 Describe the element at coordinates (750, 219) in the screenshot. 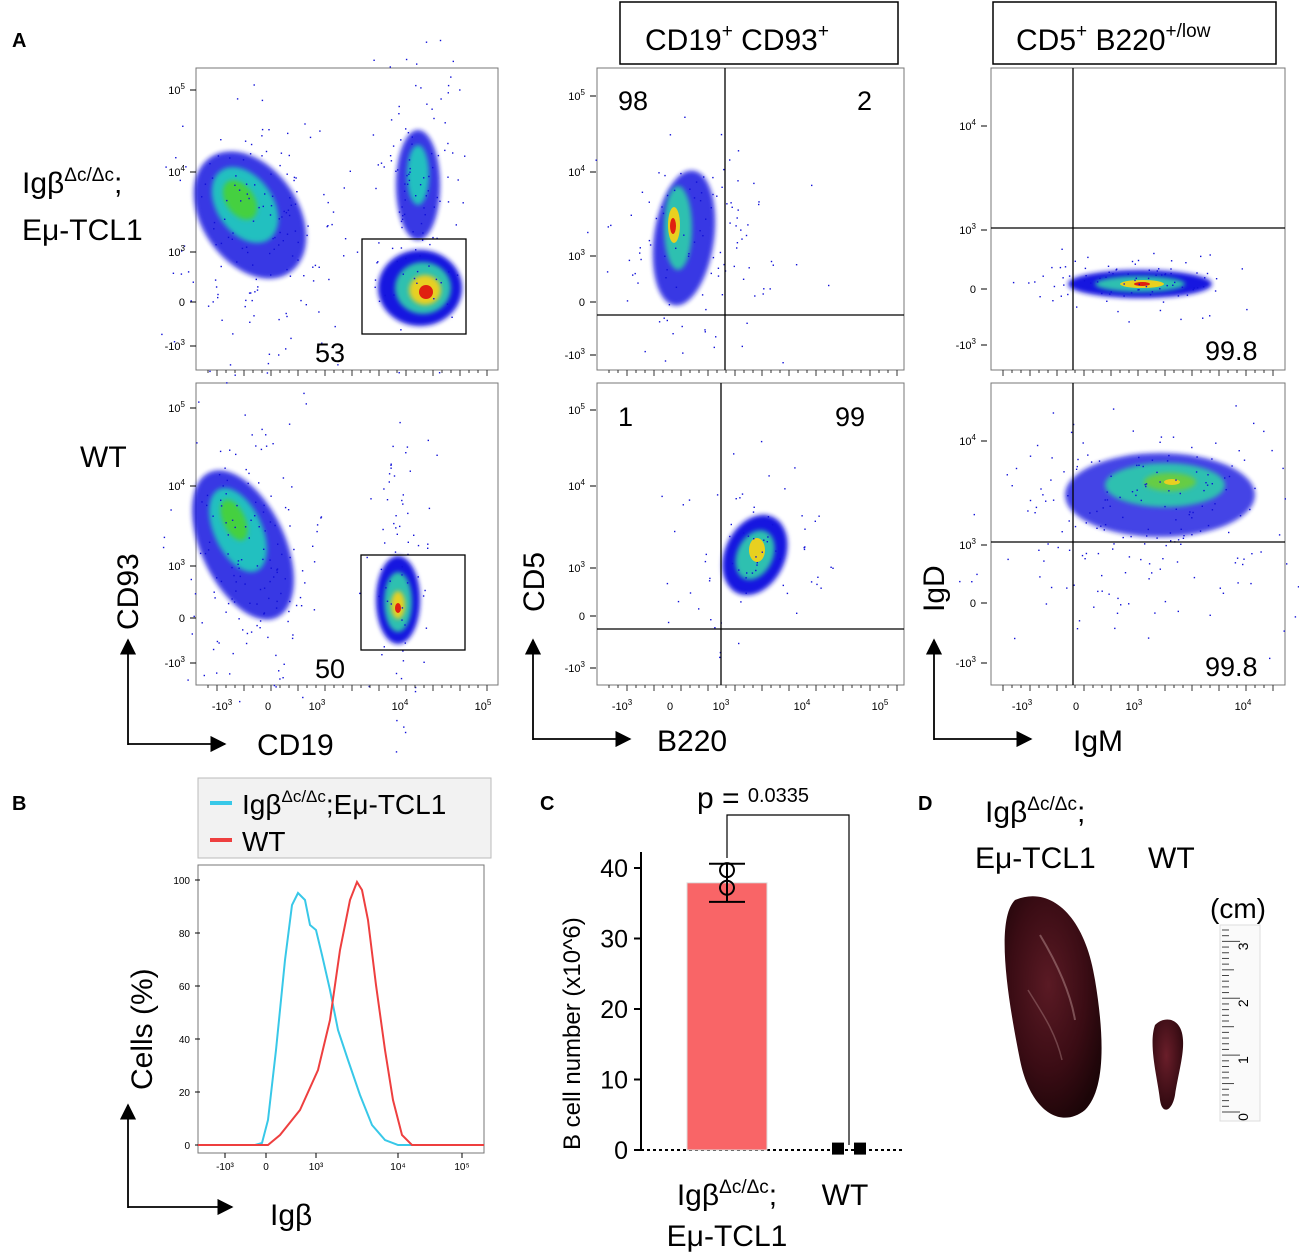

I see `plot-r1c2` at that location.